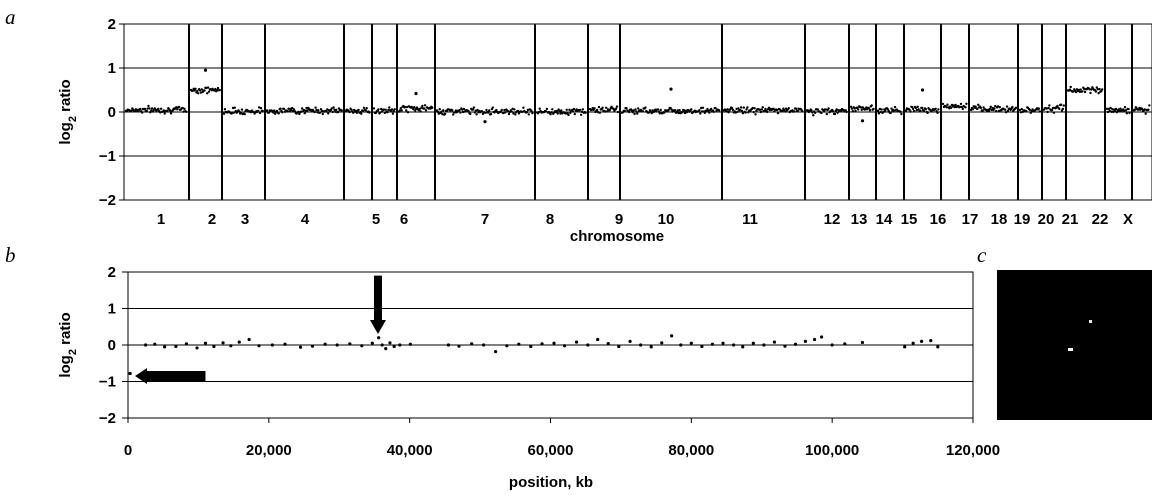 This screenshot has width=1152, height=498. What do you see at coordinates (68, 111) in the screenshot?
I see `chromosome-plot-y-title: log2 ratio` at bounding box center [68, 111].